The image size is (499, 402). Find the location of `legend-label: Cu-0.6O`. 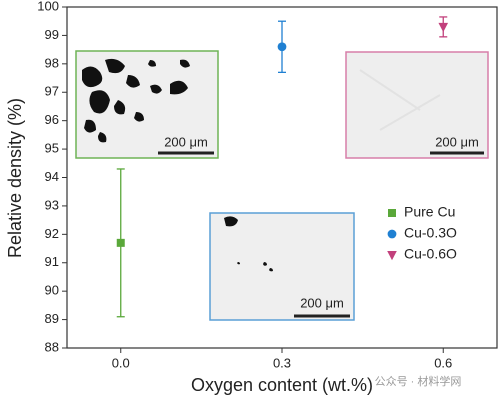

legend-label: Cu-0.6O is located at coordinates (430, 254).